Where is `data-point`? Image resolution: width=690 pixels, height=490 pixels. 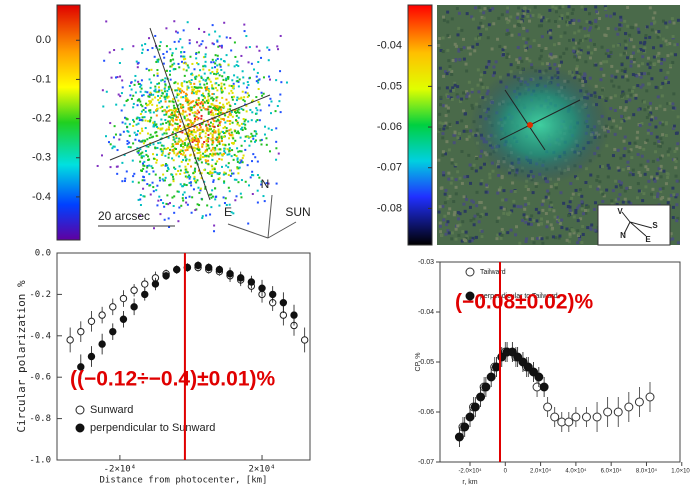 data-point is located at coordinates (283, 302).